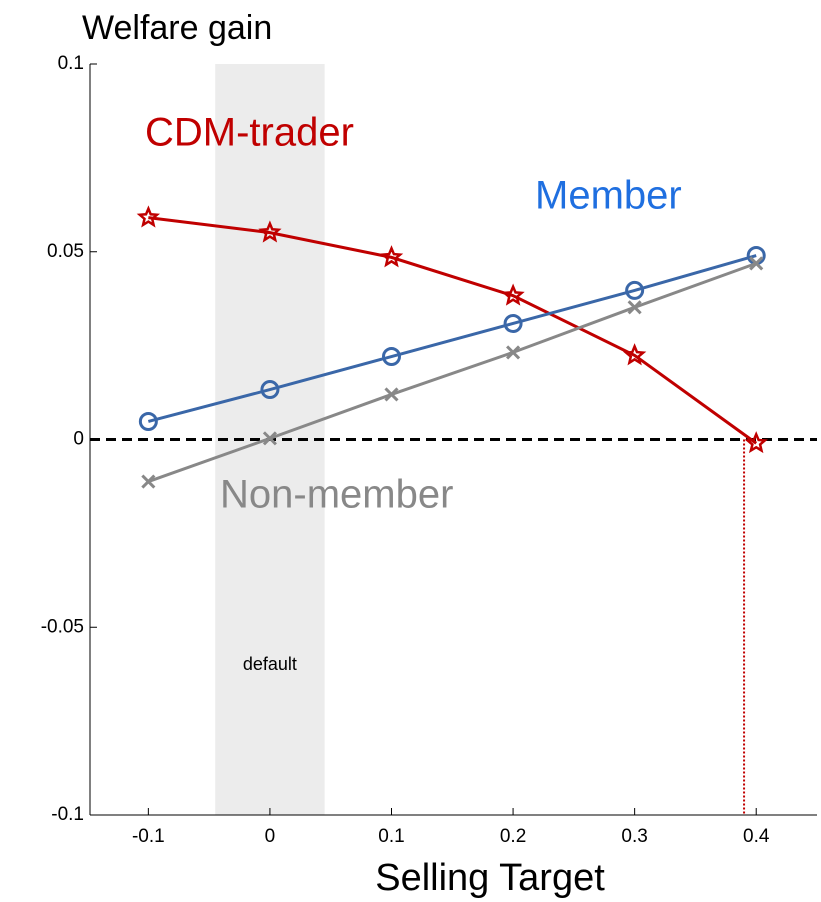 This screenshot has height=902, width=821. What do you see at coordinates (336, 495) in the screenshot?
I see `series-label: Non-member` at bounding box center [336, 495].